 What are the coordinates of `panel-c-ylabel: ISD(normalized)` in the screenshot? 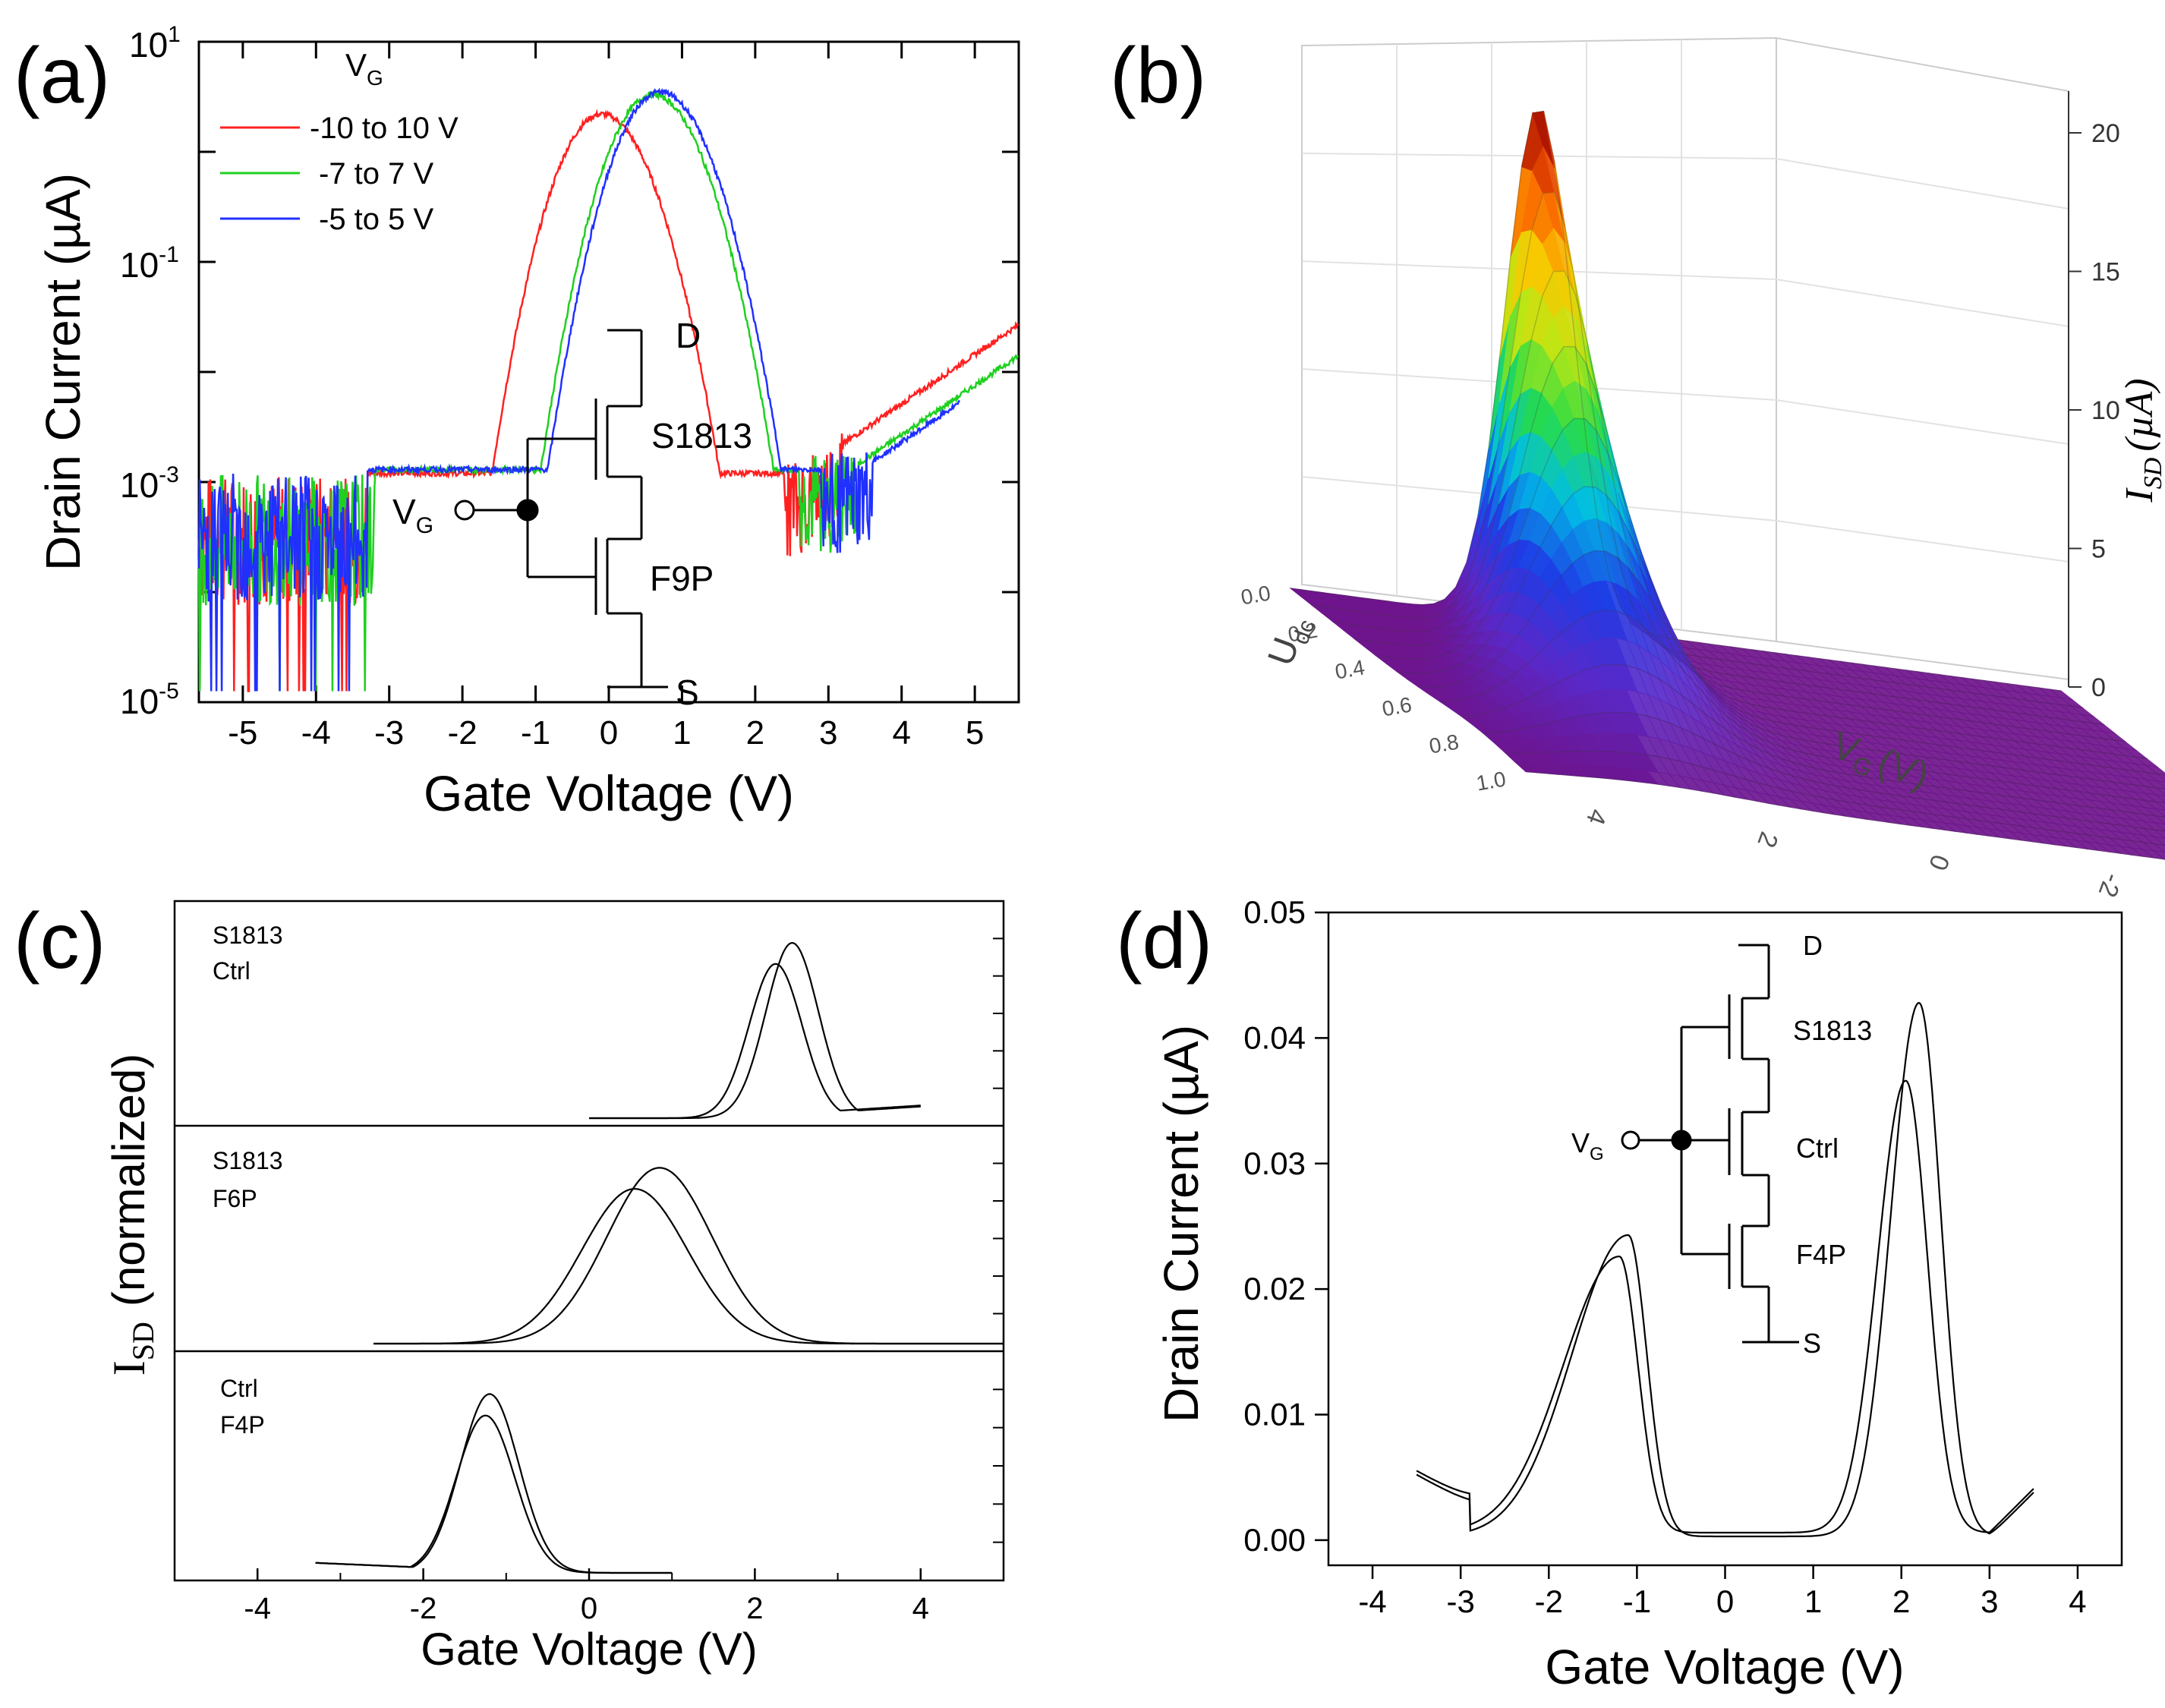 It's located at (131, 1215).